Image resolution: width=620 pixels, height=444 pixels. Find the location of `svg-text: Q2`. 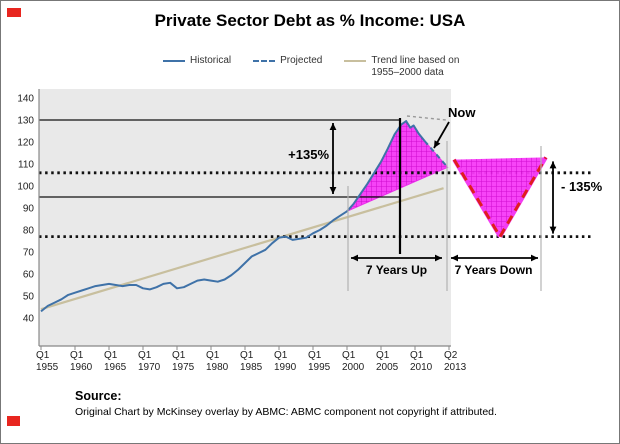

svg-text: Q2 is located at coordinates (451, 355).